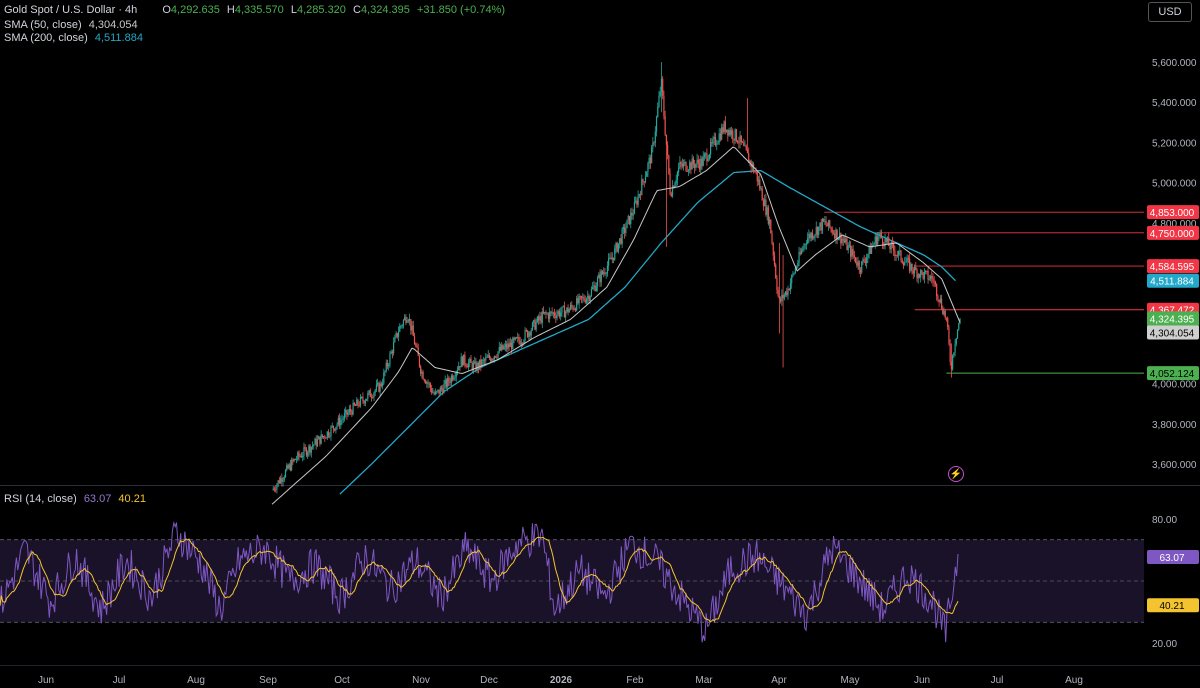 The height and width of the screenshot is (688, 1200). Describe the element at coordinates (1171, 606) in the screenshot. I see `rsi-ma-tag: 40.21` at that location.